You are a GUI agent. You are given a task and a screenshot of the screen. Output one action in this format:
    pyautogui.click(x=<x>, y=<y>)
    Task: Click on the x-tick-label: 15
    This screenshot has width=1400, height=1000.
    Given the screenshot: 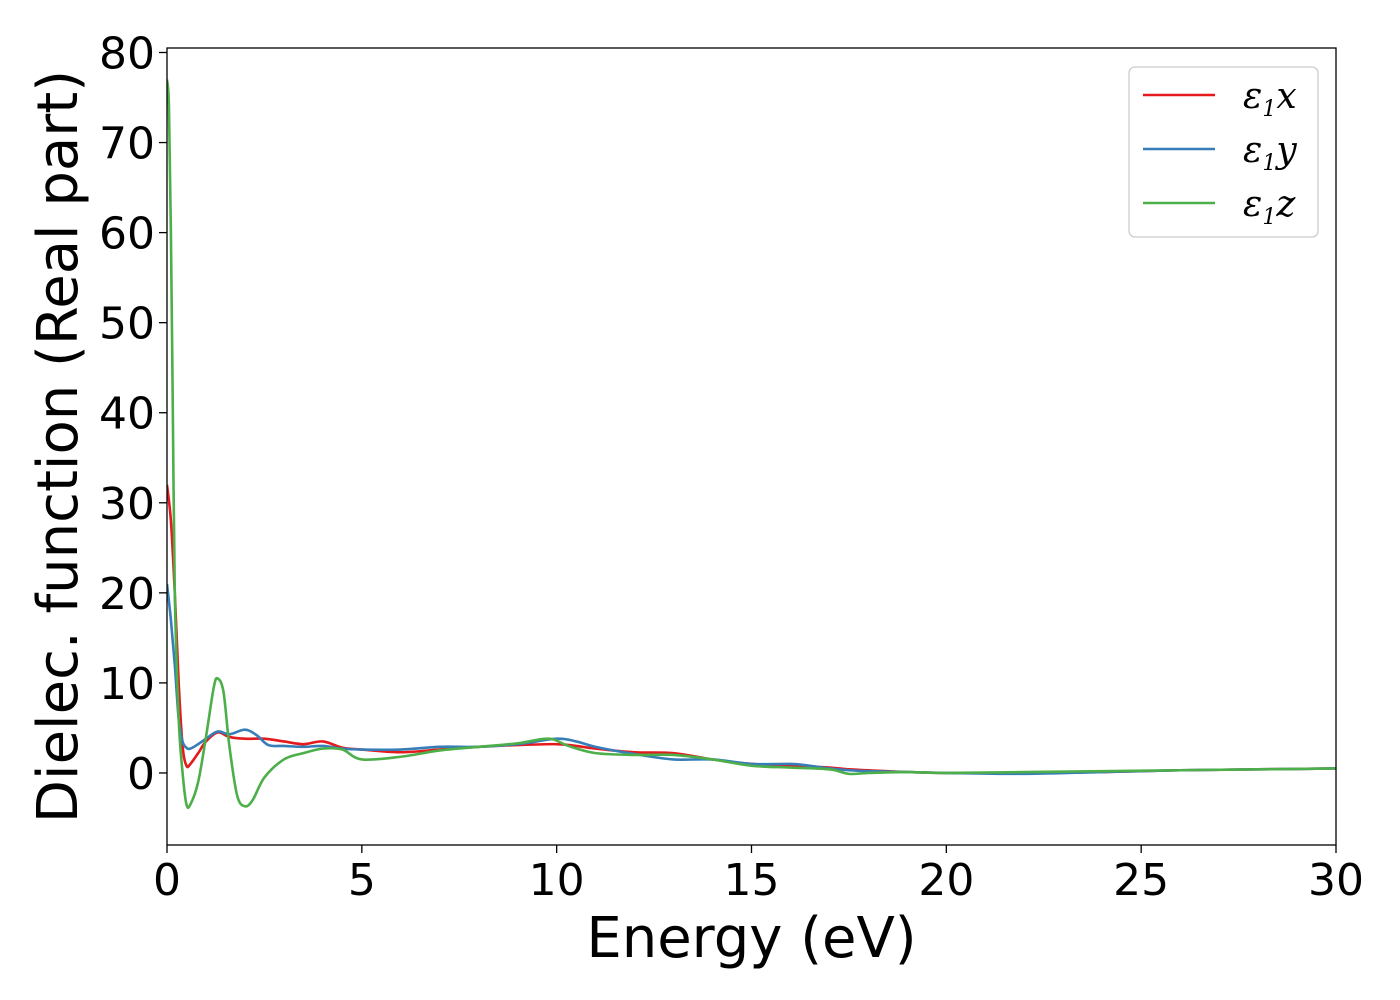 What is the action you would take?
    pyautogui.click(x=752, y=880)
    